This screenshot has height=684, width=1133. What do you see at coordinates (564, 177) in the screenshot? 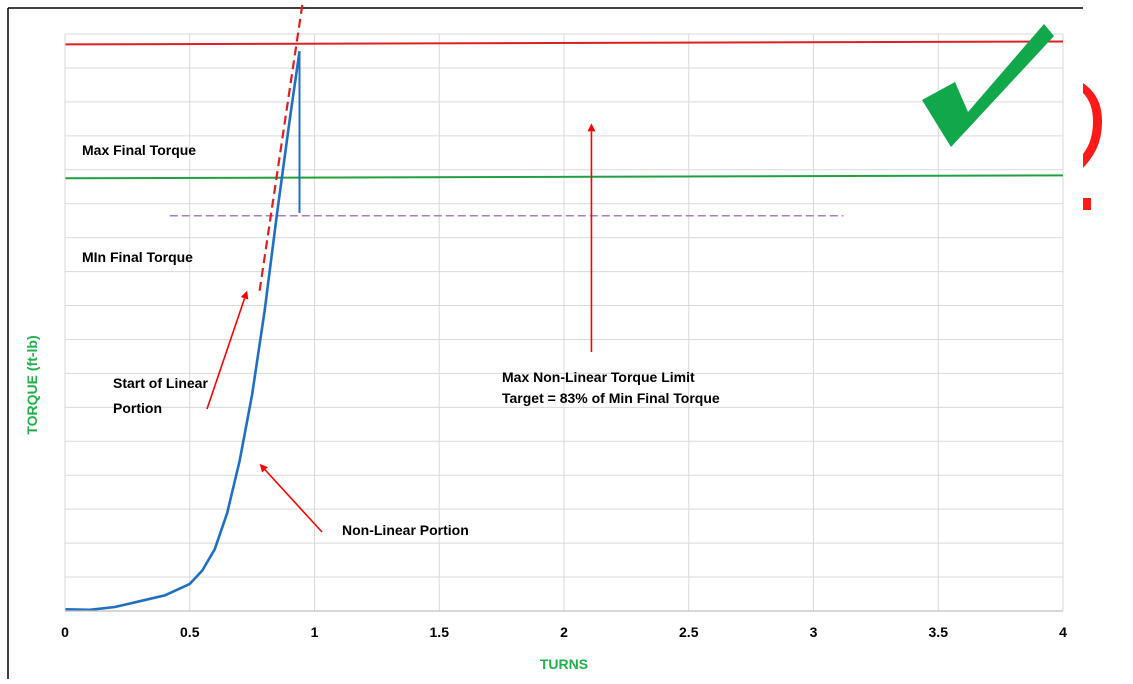
I see `reference-line-min-final-torque` at bounding box center [564, 177].